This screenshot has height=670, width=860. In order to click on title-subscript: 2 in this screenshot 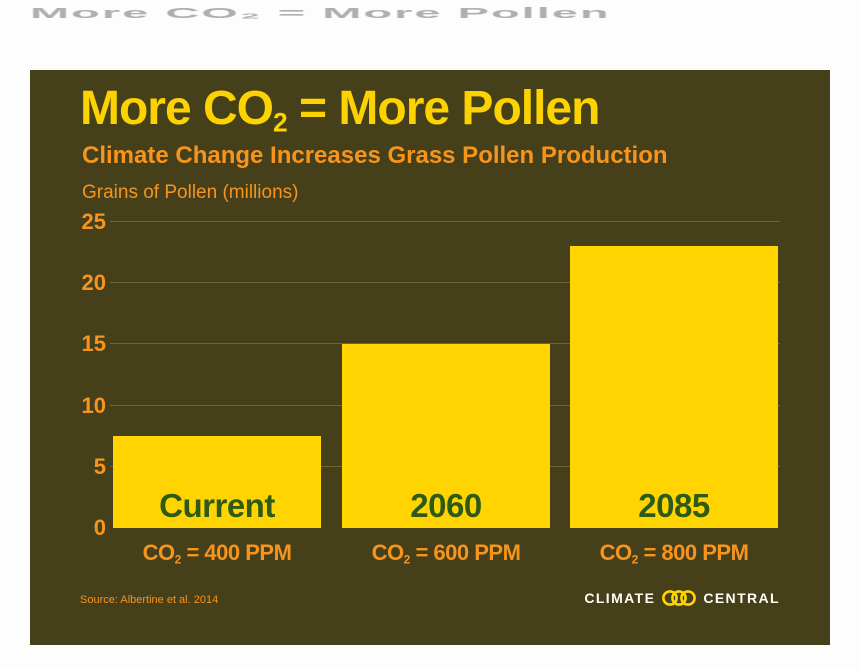, I will do `click(280, 122)`.